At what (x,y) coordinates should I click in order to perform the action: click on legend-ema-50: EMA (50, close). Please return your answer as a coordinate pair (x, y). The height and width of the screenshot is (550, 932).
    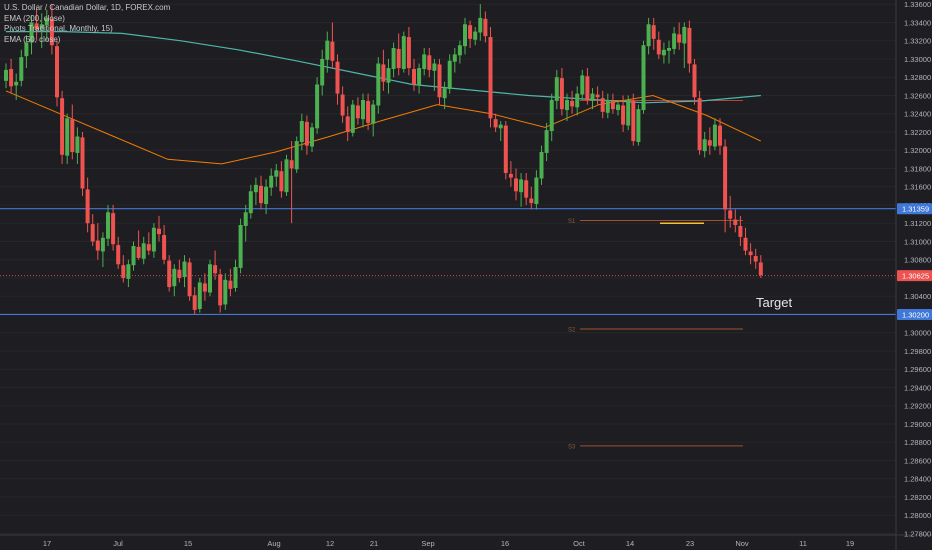
    Looking at the image, I should click on (32, 39).